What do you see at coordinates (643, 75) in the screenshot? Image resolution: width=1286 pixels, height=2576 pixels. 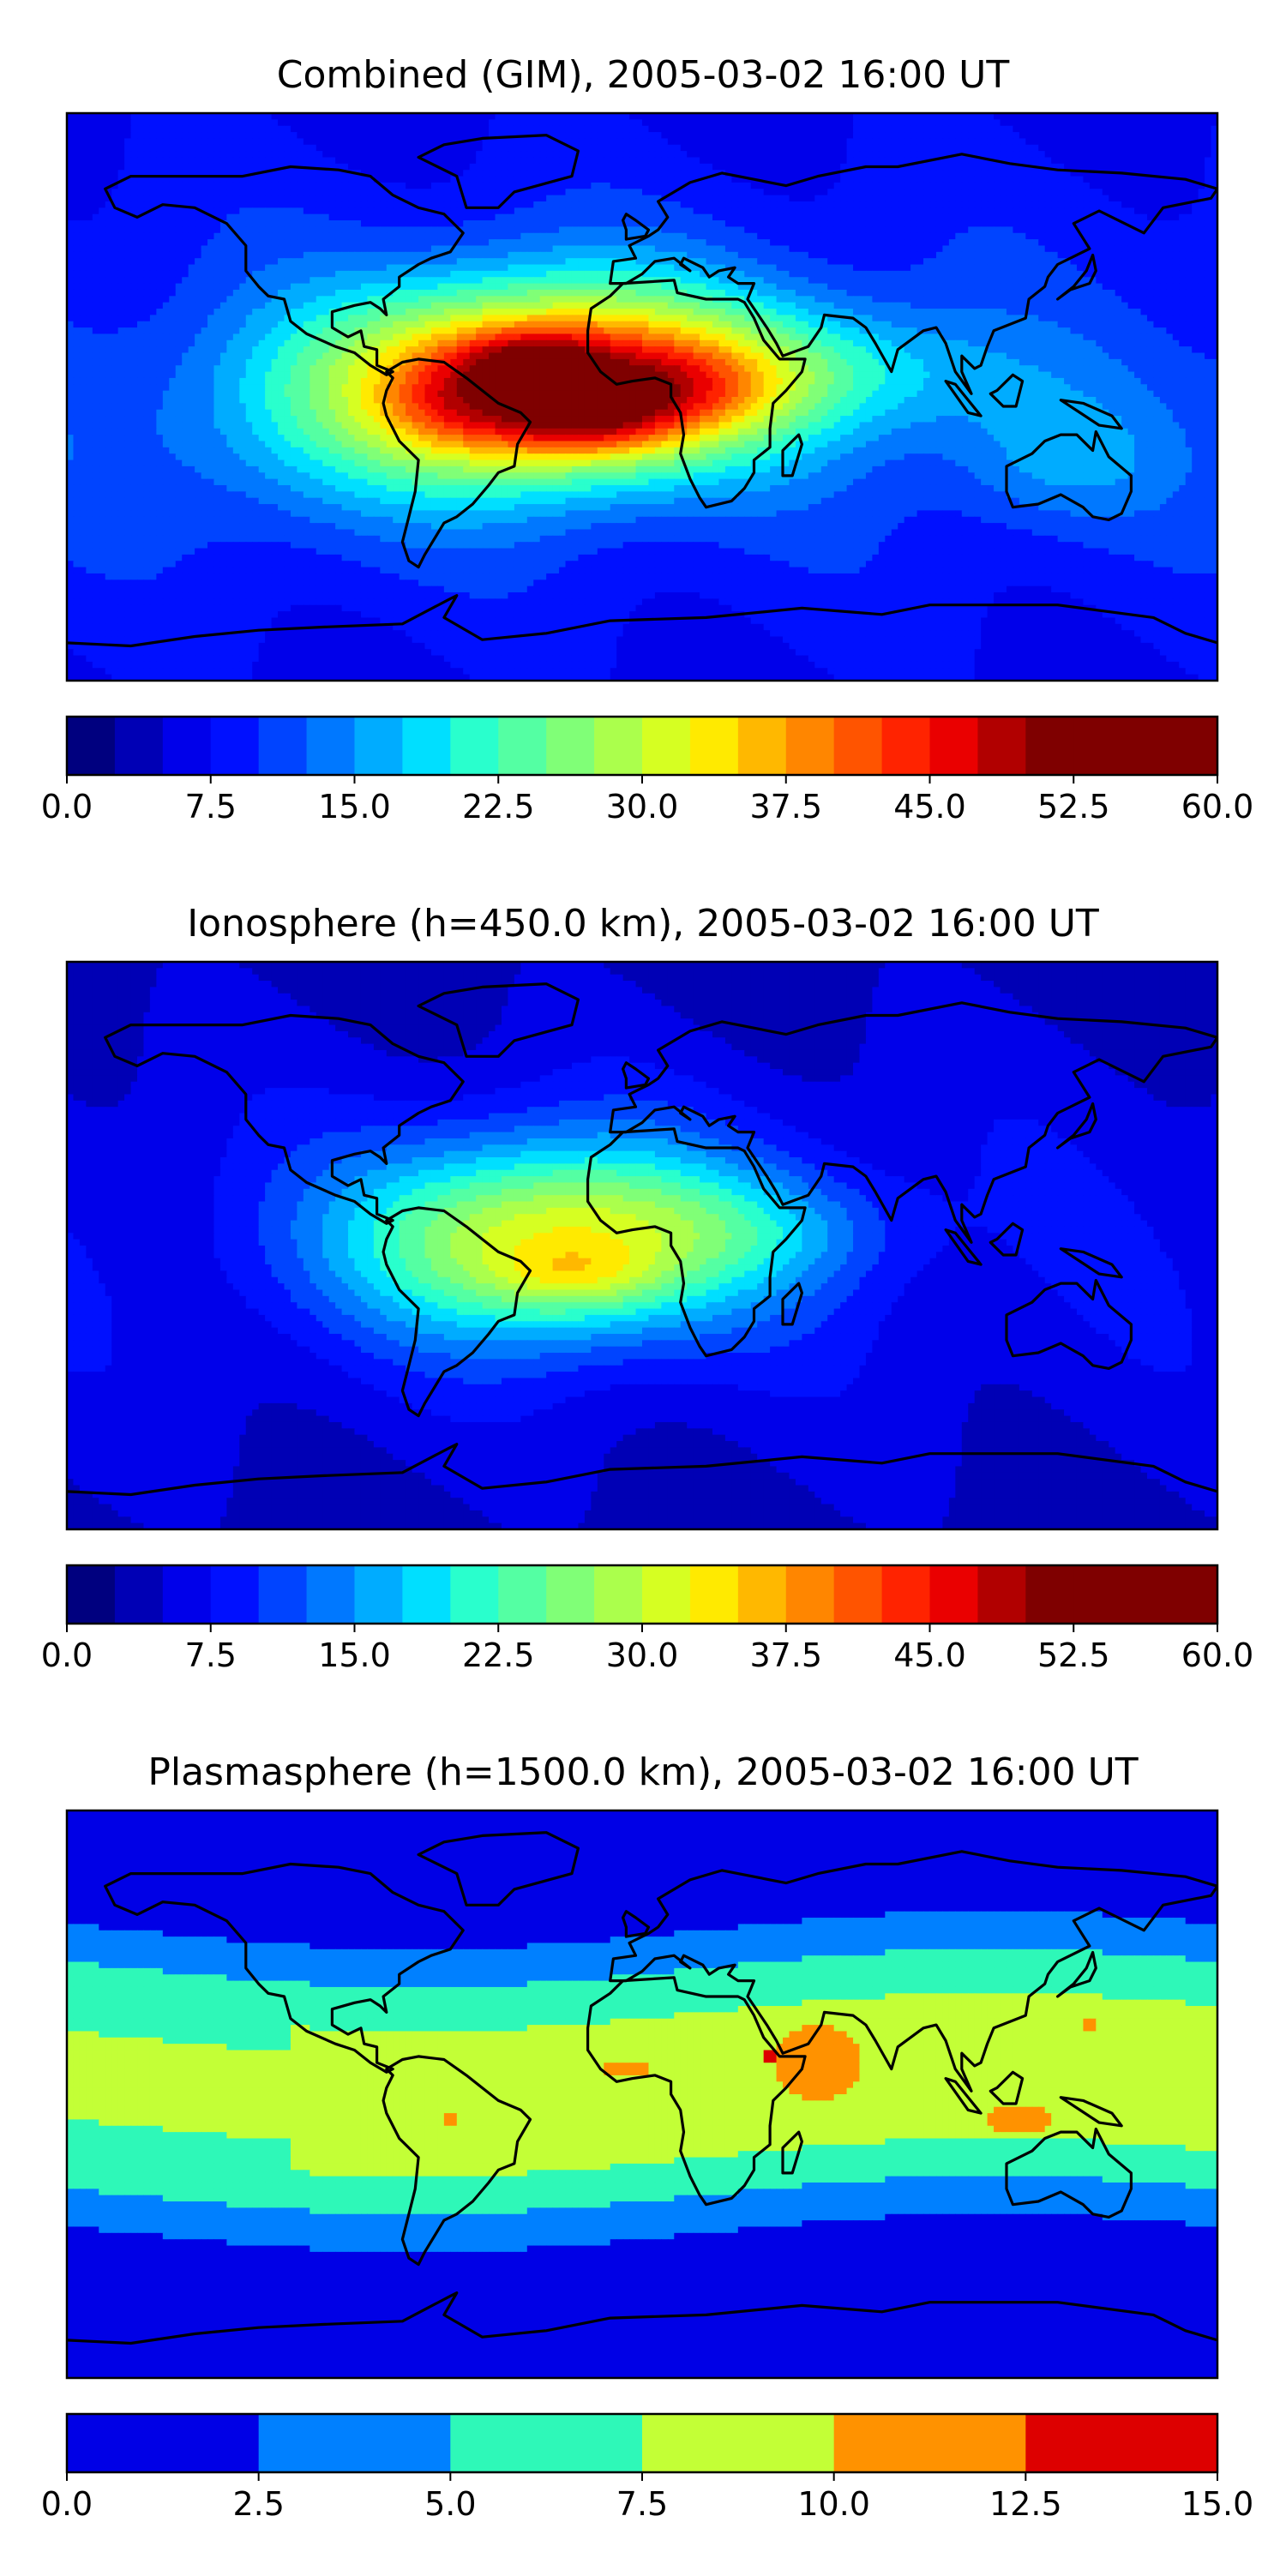 I see `panel-title-combined: Combined (GIM), 2005-03-02 16:00 UT` at bounding box center [643, 75].